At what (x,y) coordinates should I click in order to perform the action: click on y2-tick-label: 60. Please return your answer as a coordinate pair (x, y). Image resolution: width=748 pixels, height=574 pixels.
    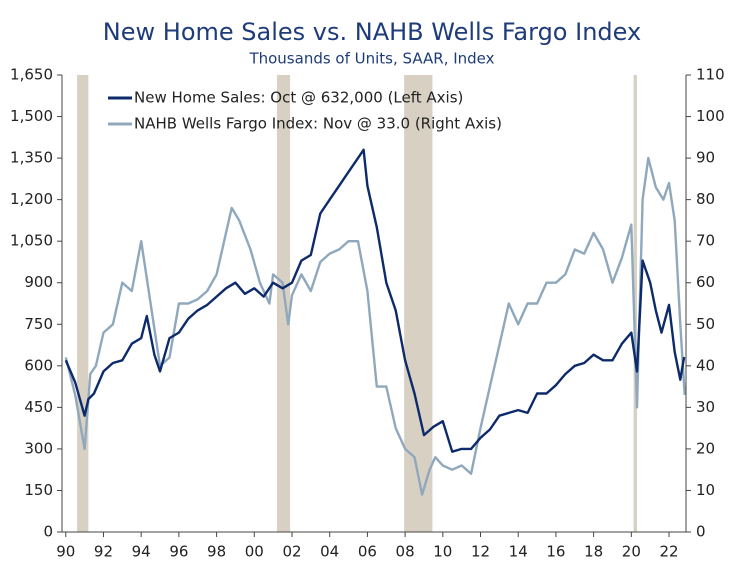
    Looking at the image, I should click on (705, 282).